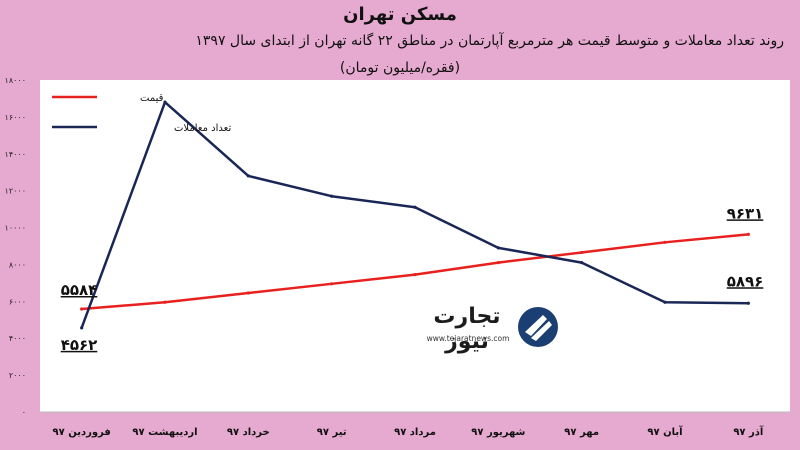 Image resolution: width=800 pixels, height=450 pixels. What do you see at coordinates (15, 80) in the screenshot?
I see `y-tick-label: ۱۸۰۰۰` at bounding box center [15, 80].